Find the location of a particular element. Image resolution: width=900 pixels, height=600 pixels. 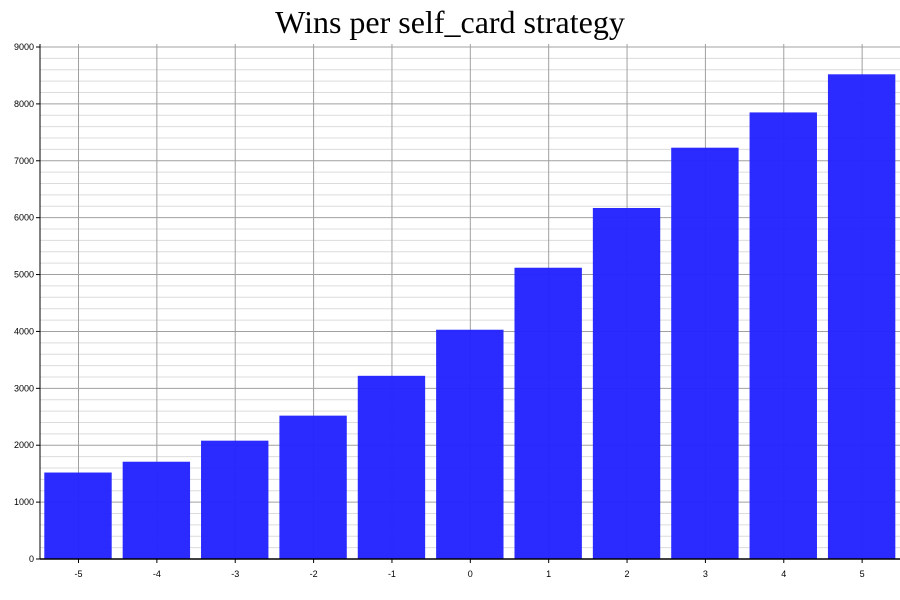

bar--1 is located at coordinates (391, 467).